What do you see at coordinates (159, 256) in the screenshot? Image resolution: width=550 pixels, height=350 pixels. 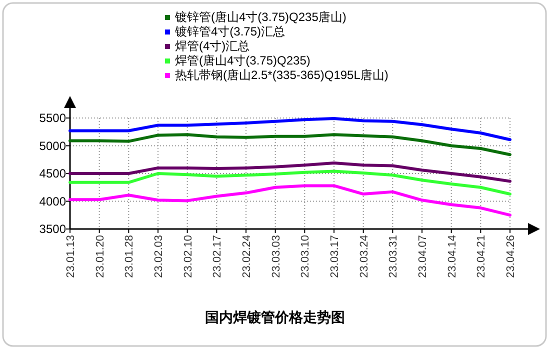 I see `x-tick-label: 23.02.03` at bounding box center [159, 256].